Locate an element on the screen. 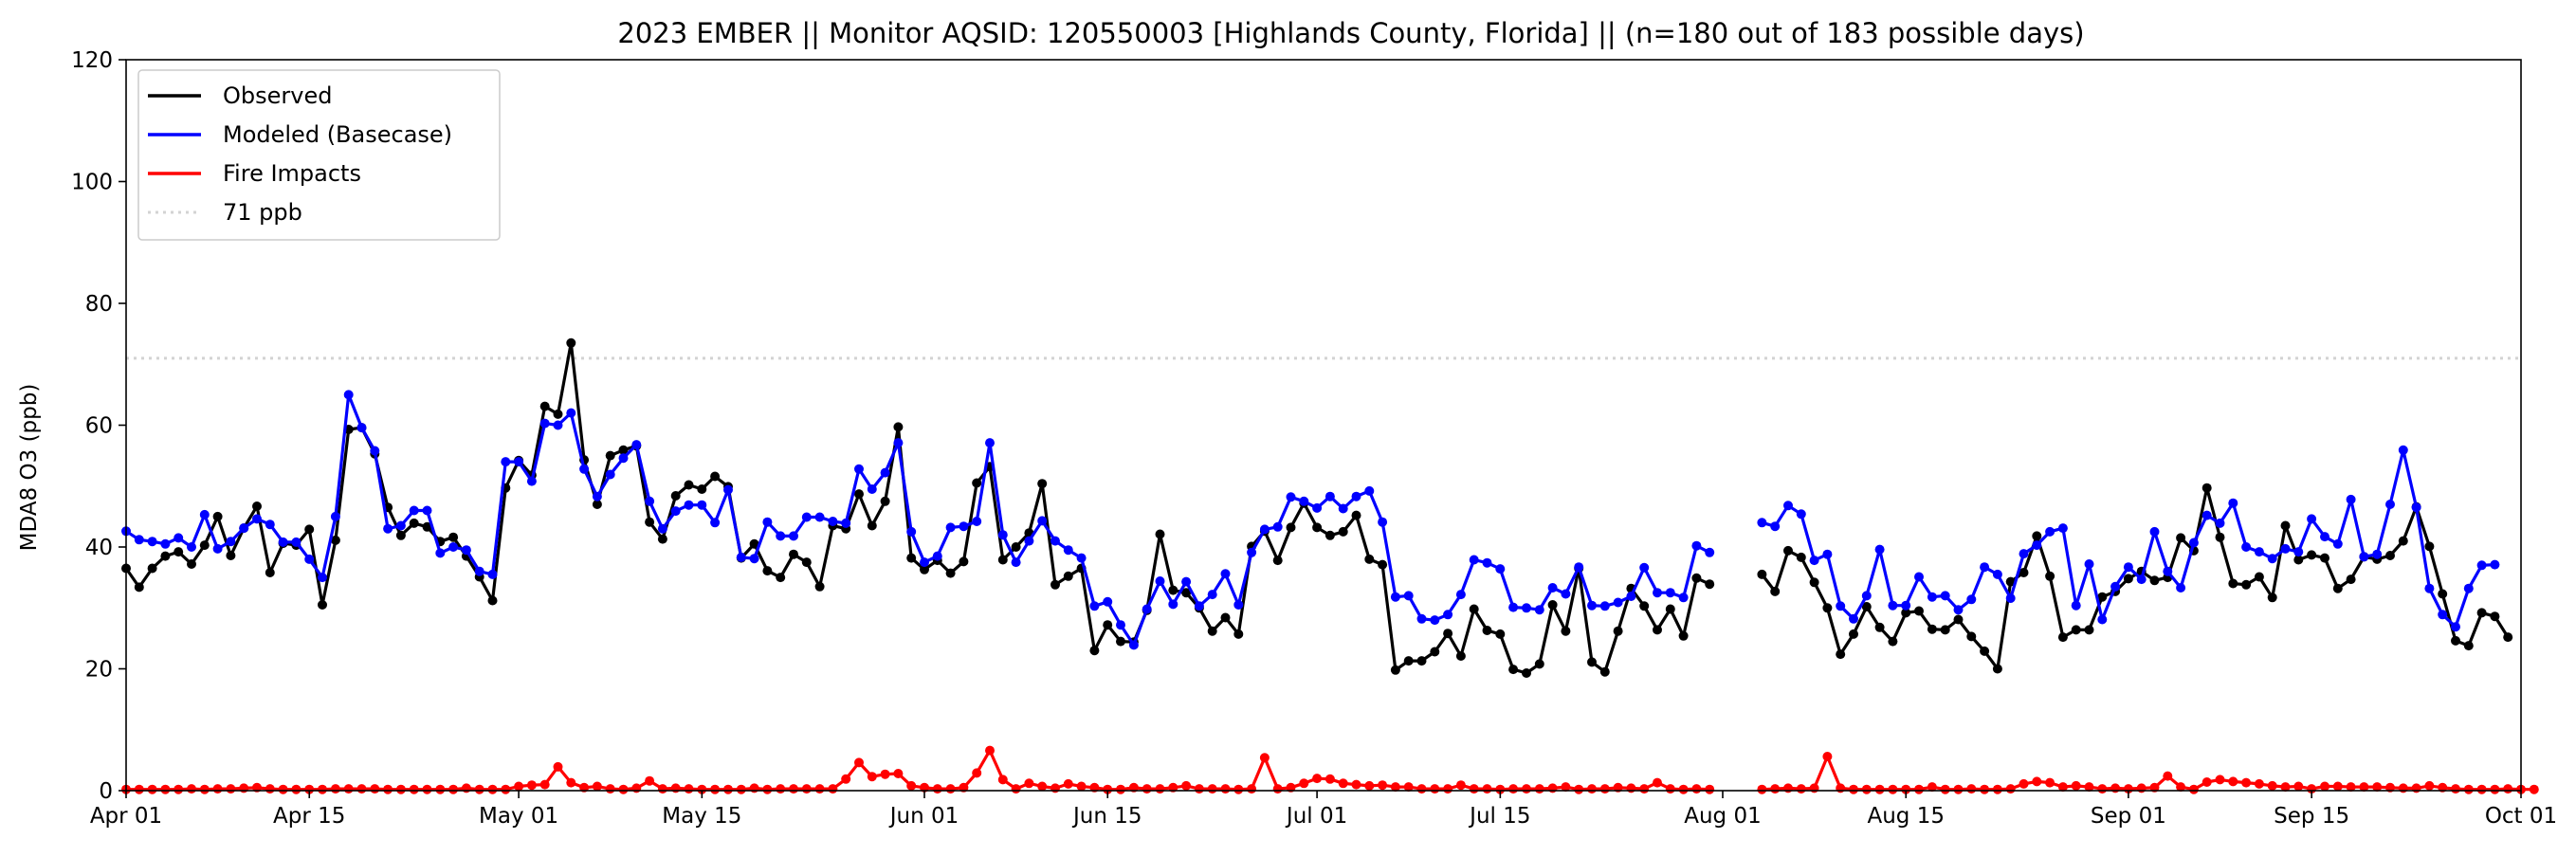 This screenshot has height=857, width=2576. y-tick-label: 40 is located at coordinates (99, 548).